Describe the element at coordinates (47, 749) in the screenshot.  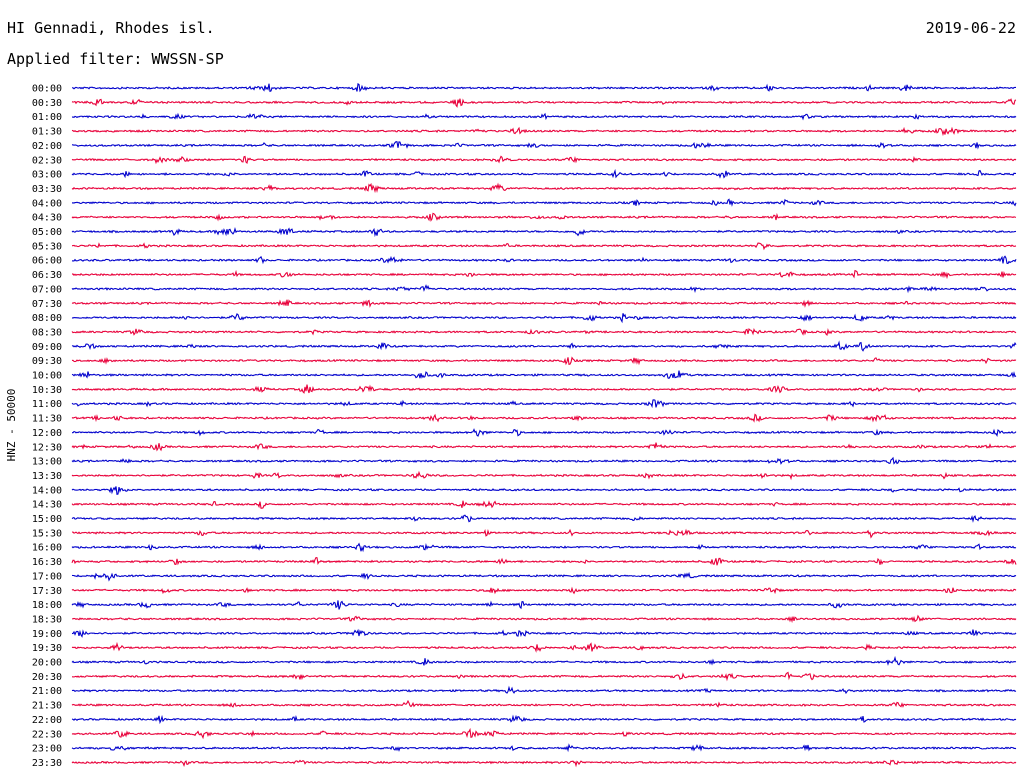
I see `hour-label: 23:00` at that location.